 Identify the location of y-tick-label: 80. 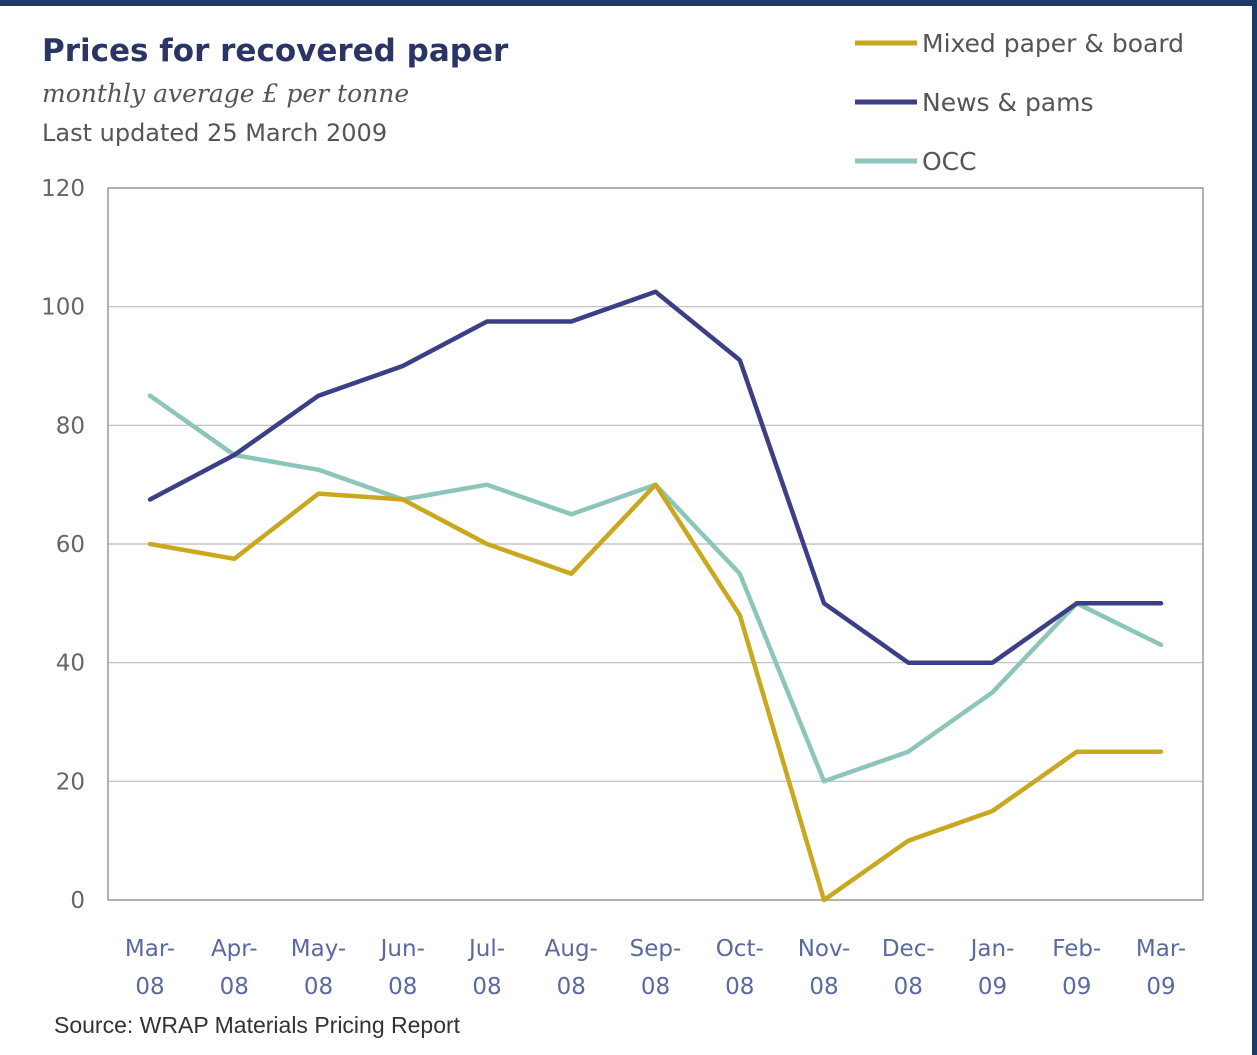
(70, 426).